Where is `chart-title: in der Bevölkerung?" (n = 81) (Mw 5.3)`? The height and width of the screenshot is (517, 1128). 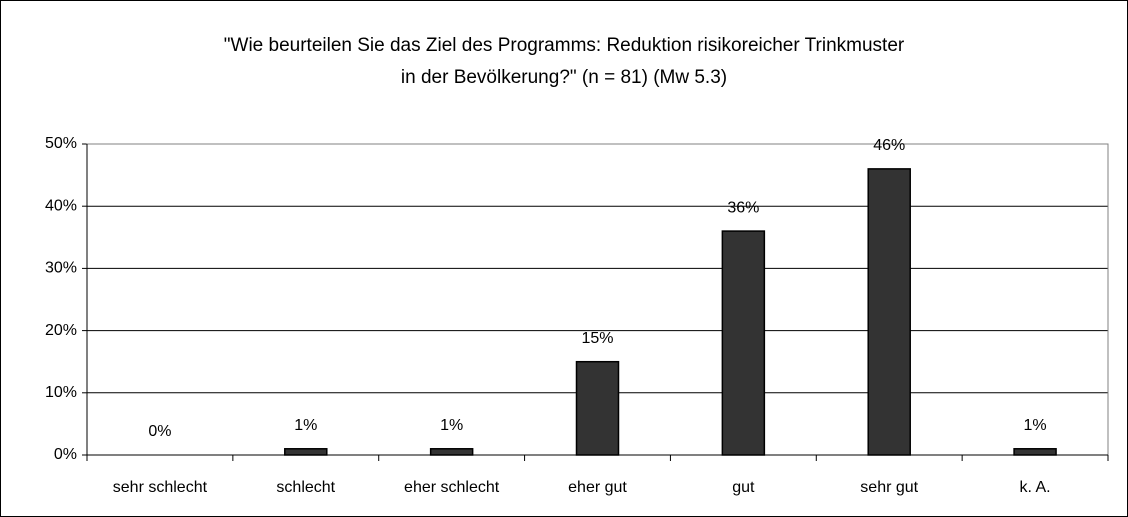 chart-title: in der Bevölkerung?" (n = 81) (Mw 5.3) is located at coordinates (564, 77).